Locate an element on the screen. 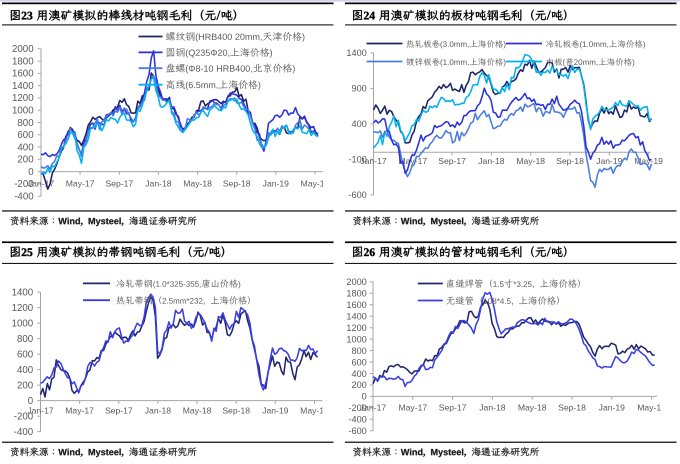  svg-text: 900 is located at coordinates (358, 89).